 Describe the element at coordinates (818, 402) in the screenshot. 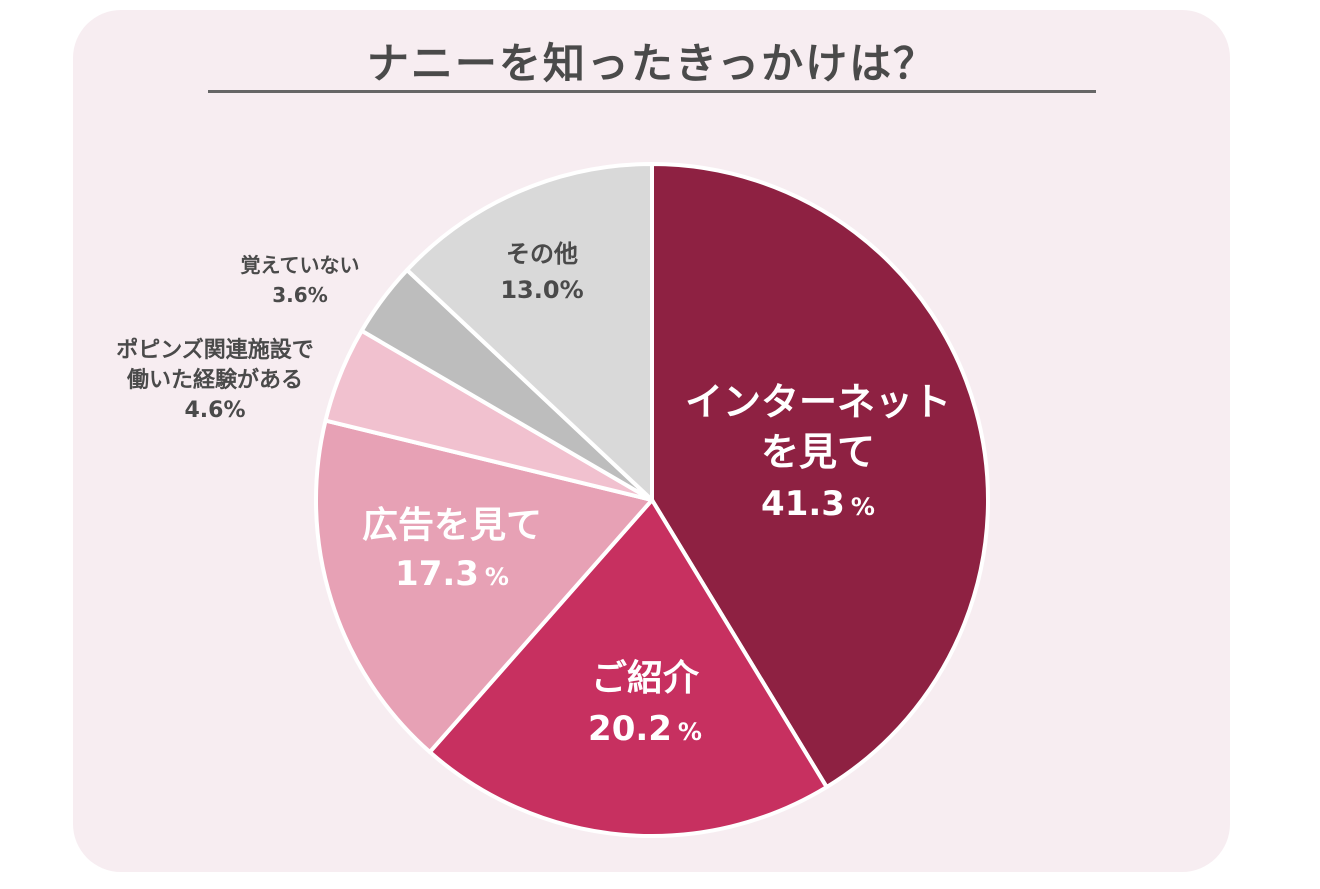

I see `slice-label-0-line-0: インターネット` at that location.